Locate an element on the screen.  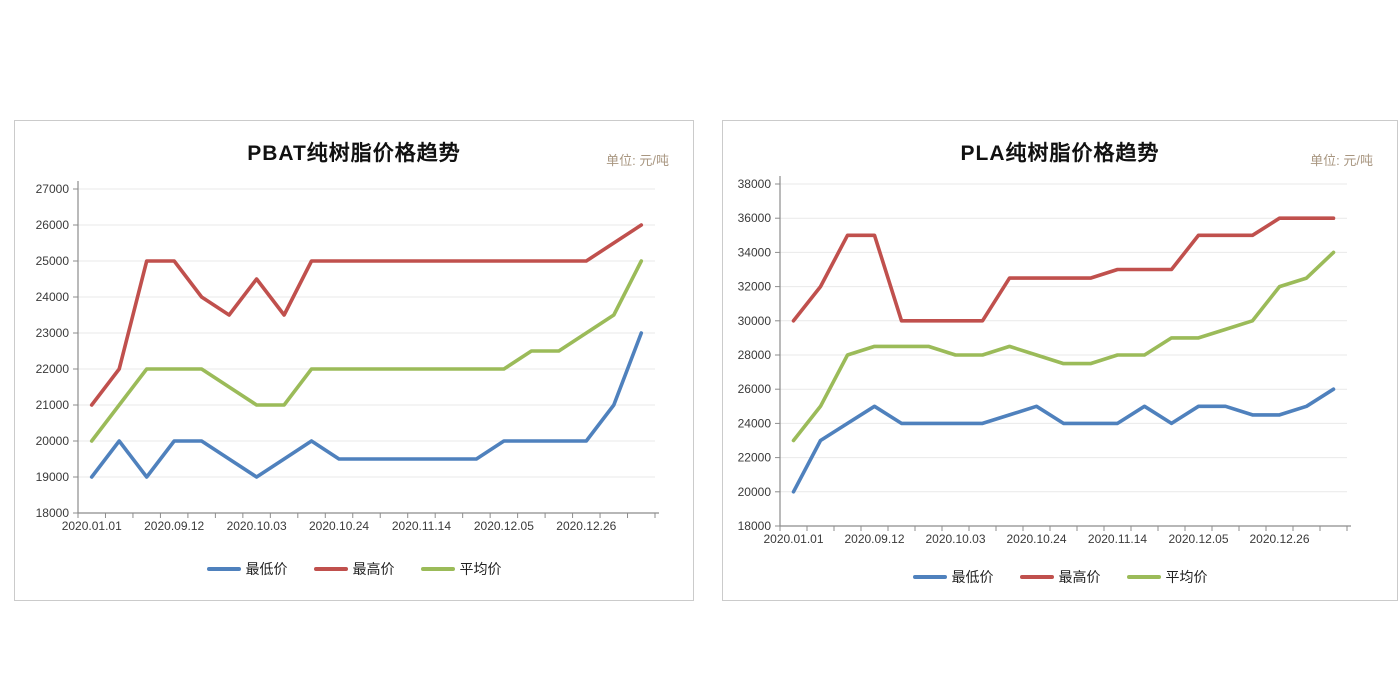
pla-legend-item-1: 最高价 is located at coordinates (1060, 577).